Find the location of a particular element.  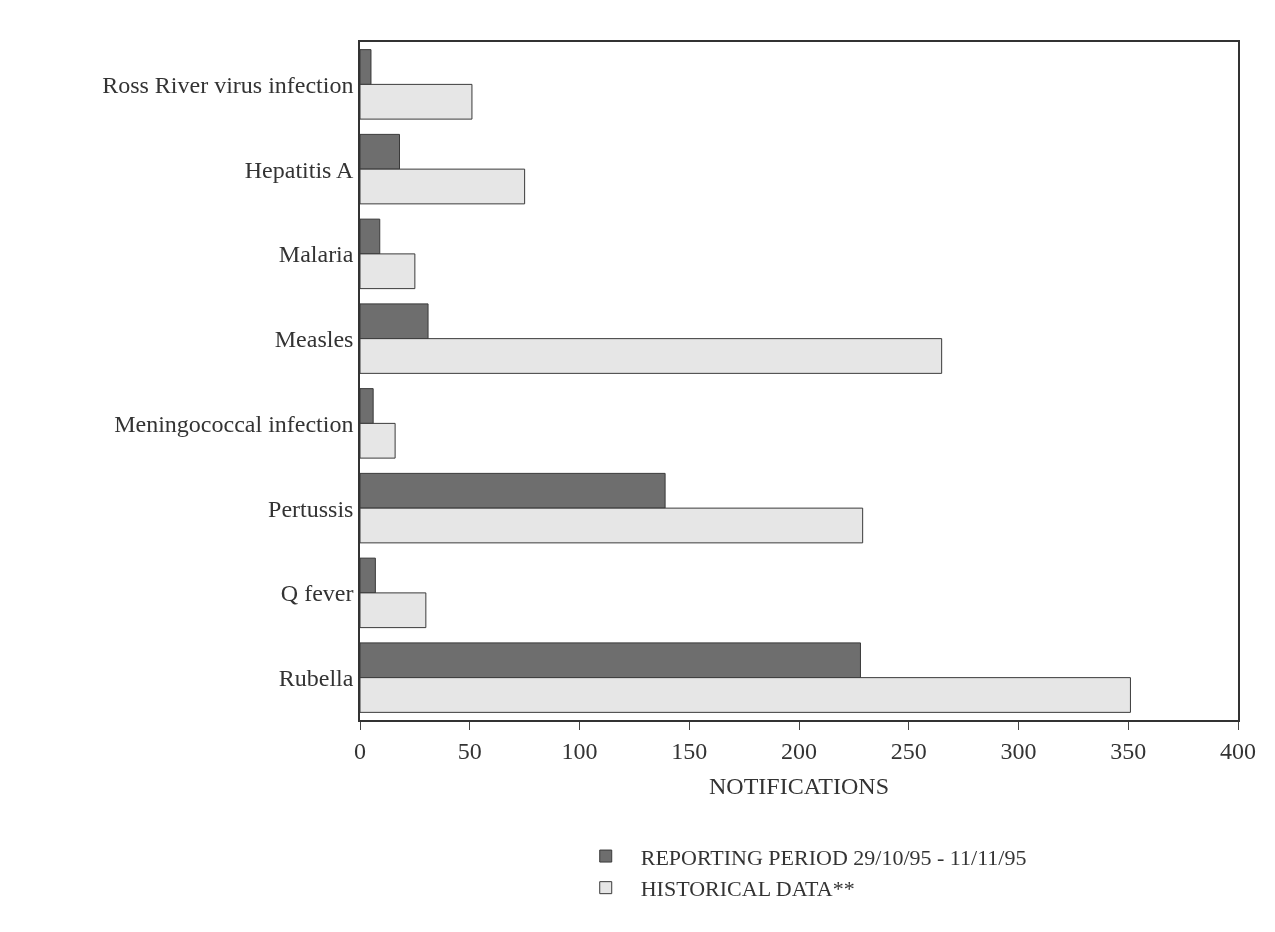

legend-label: REPORTING PERIOD 29/10/95 - 11/11/95 is located at coordinates (833, 857).